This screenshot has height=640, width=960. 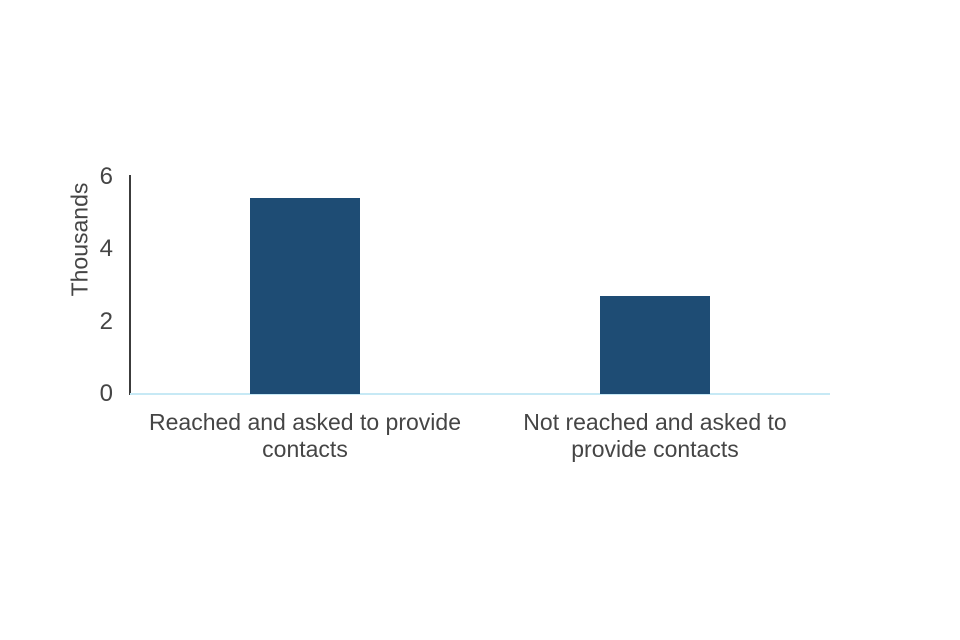 I want to click on category-label-line: provide contacts, so click(x=655, y=449).